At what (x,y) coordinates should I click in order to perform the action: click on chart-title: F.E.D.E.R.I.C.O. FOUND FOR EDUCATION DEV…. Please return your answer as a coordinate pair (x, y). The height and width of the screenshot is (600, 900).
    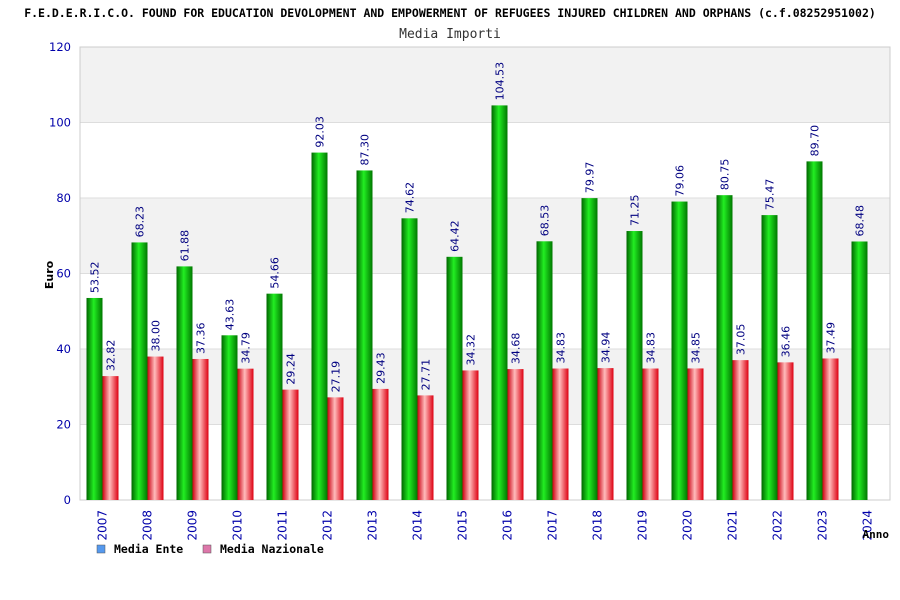
    Looking at the image, I should click on (450, 13).